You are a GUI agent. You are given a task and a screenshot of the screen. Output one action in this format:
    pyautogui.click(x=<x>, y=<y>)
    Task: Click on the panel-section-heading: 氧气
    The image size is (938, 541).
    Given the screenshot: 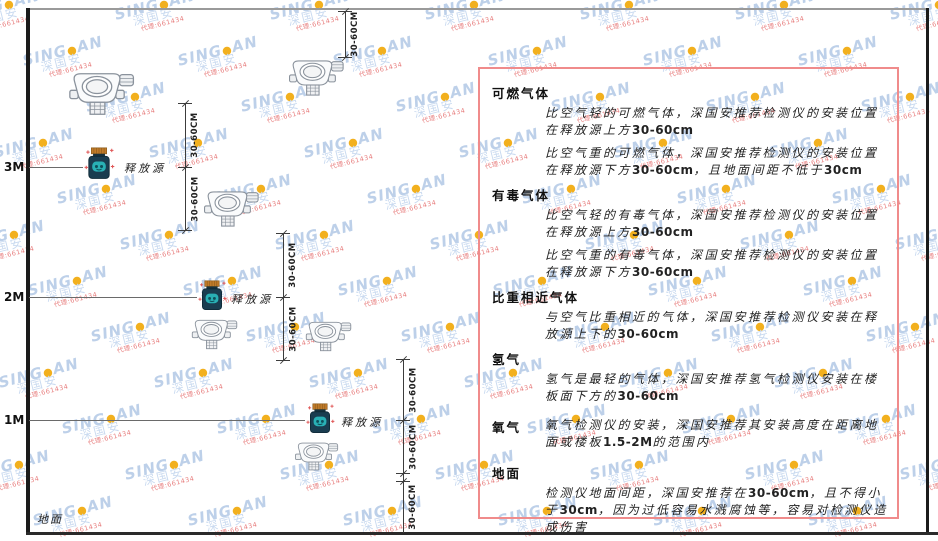 What is the action you would take?
    pyautogui.click(x=507, y=427)
    